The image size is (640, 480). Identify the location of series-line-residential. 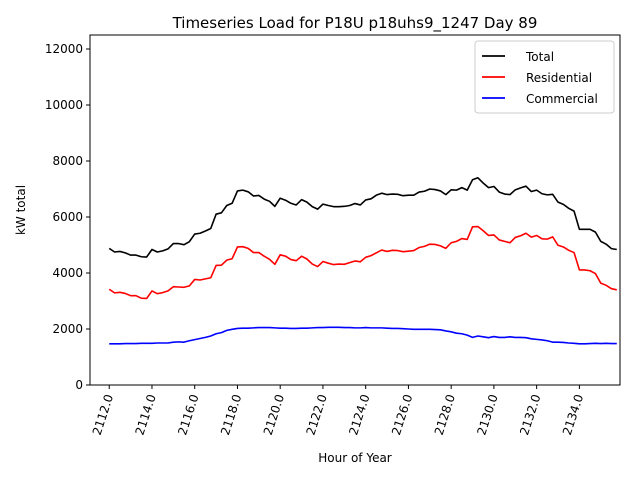
(362, 262).